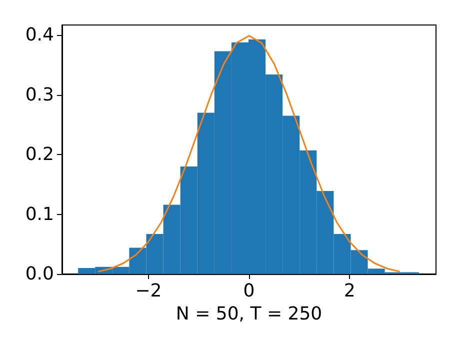 Image resolution: width=460 pixels, height=345 pixels. Describe the element at coordinates (350, 291) in the screenshot. I see `x-tick-label: 2` at that location.